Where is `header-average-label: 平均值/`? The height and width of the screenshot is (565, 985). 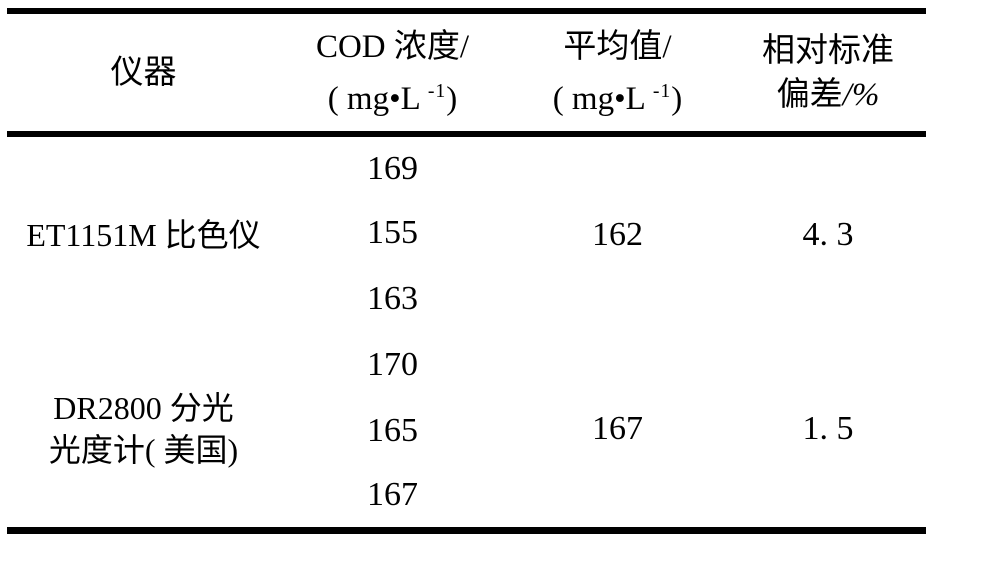 header-average-label: 平均值/ is located at coordinates (617, 46).